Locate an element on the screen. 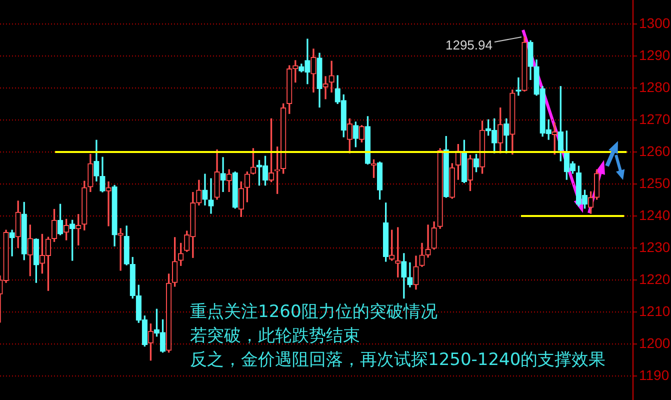  annotation: 重点关注1260阻力位的突破情况 is located at coordinates (314, 312).